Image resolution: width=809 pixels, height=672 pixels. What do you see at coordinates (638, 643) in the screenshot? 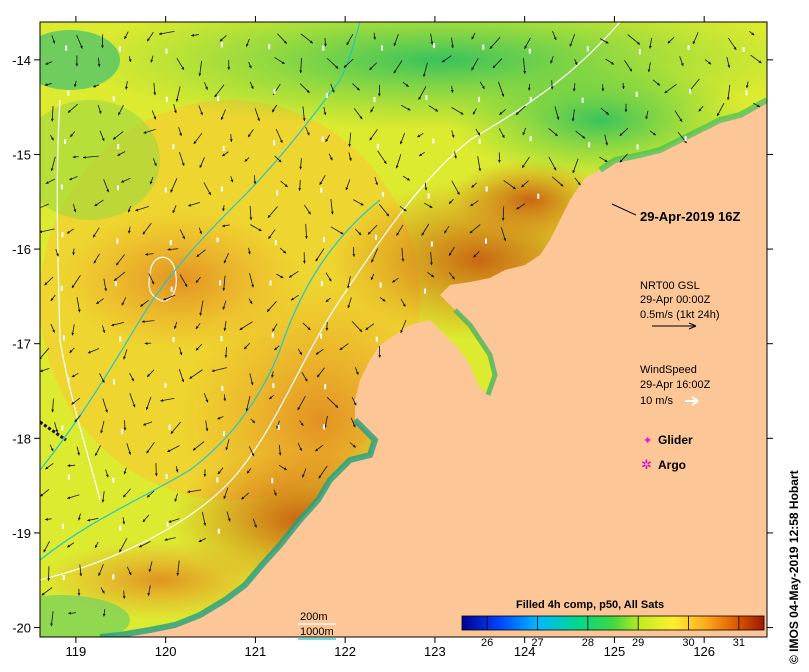
I see `colorbar-tick-label: 29` at bounding box center [638, 643].